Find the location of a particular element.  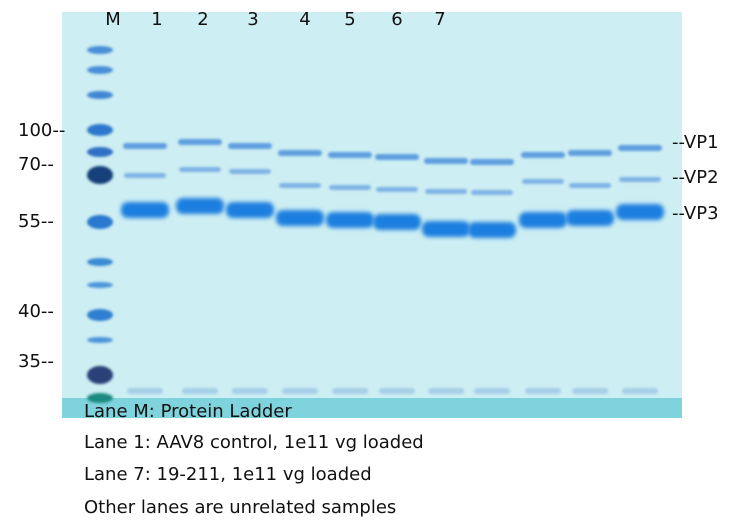

lane-label: M is located at coordinates (113, 19).